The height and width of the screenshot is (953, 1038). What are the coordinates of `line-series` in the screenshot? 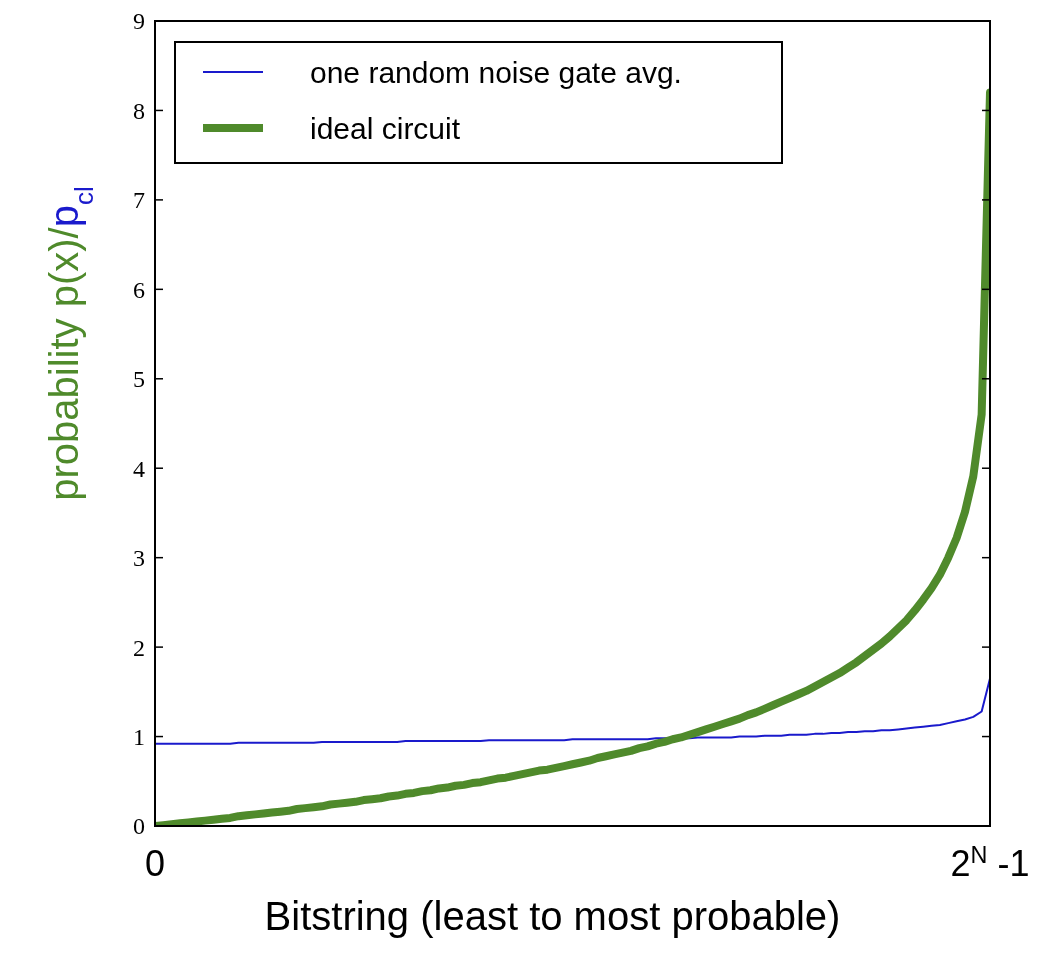 It's located at (572, 711).